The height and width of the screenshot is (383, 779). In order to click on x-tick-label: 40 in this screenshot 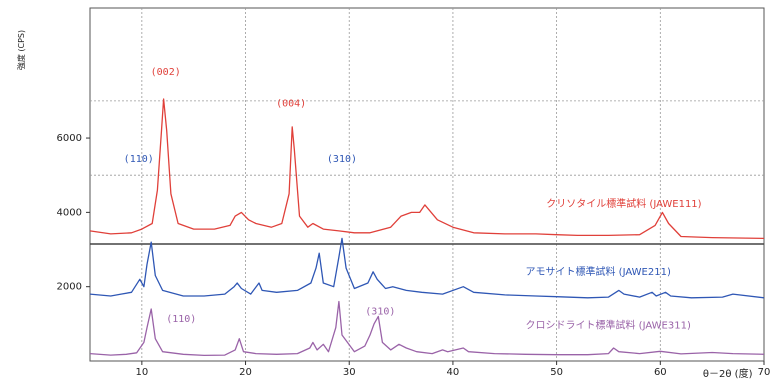, I will do `click(453, 372)`.